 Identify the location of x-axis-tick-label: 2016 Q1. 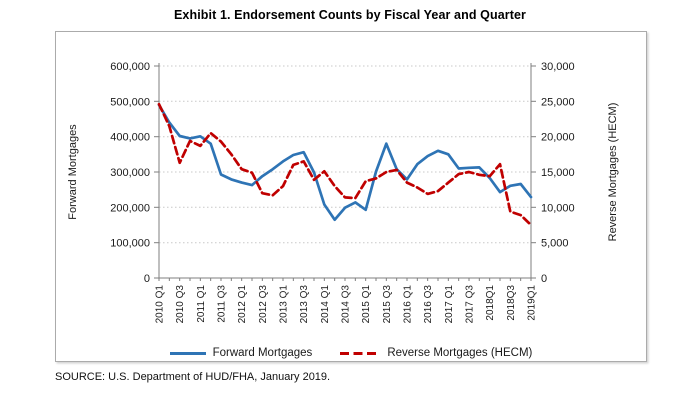
(408, 304).